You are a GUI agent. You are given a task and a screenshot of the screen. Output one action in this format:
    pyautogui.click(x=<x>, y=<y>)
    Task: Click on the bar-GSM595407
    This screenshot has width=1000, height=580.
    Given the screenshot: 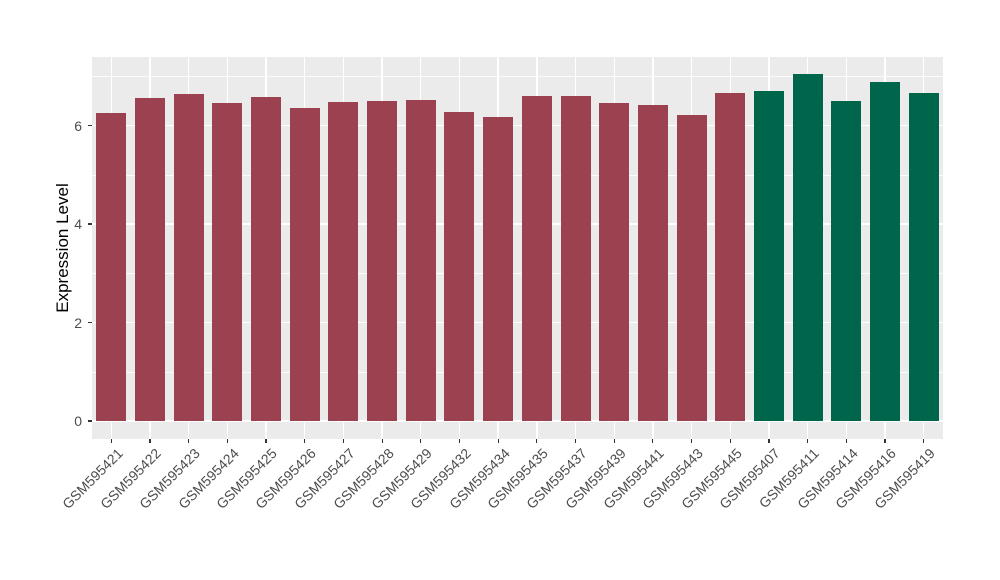 What is the action you would take?
    pyautogui.click(x=768, y=255)
    